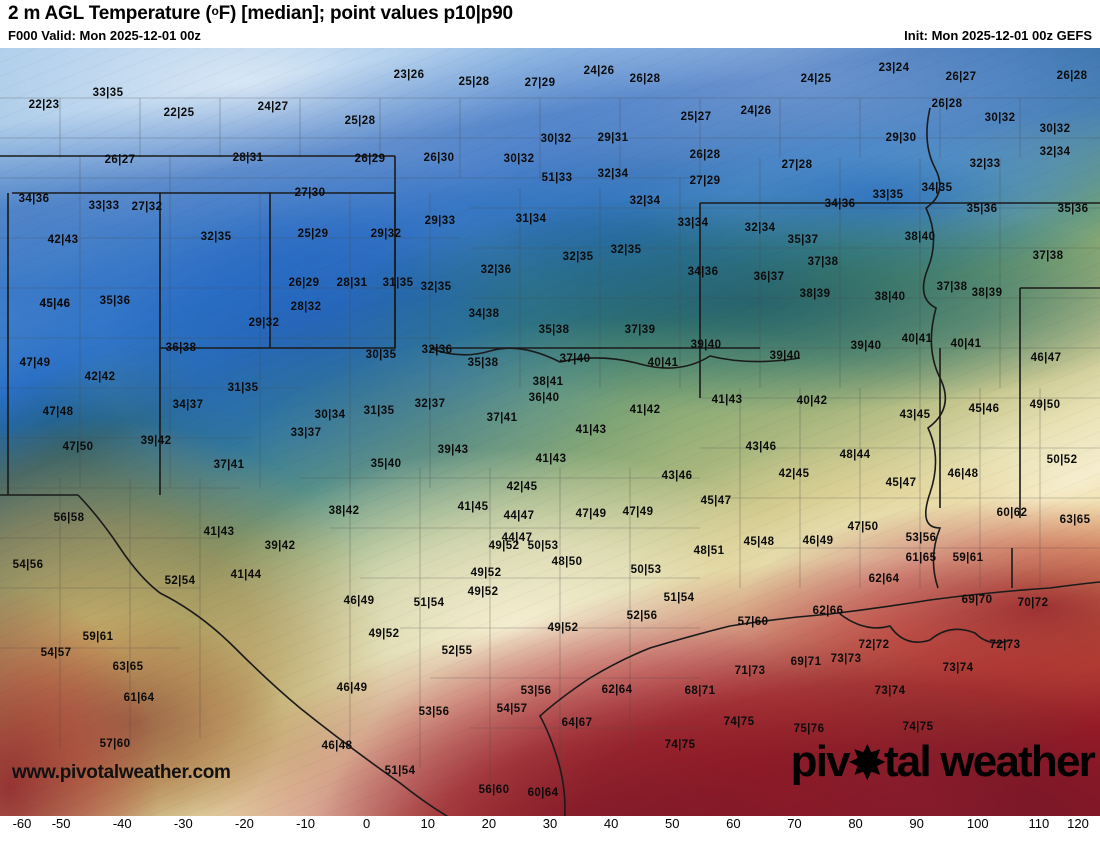 This screenshot has height=850, width=1100. Describe the element at coordinates (901, 138) in the screenshot. I see `point-value-label: 29|30` at that location.